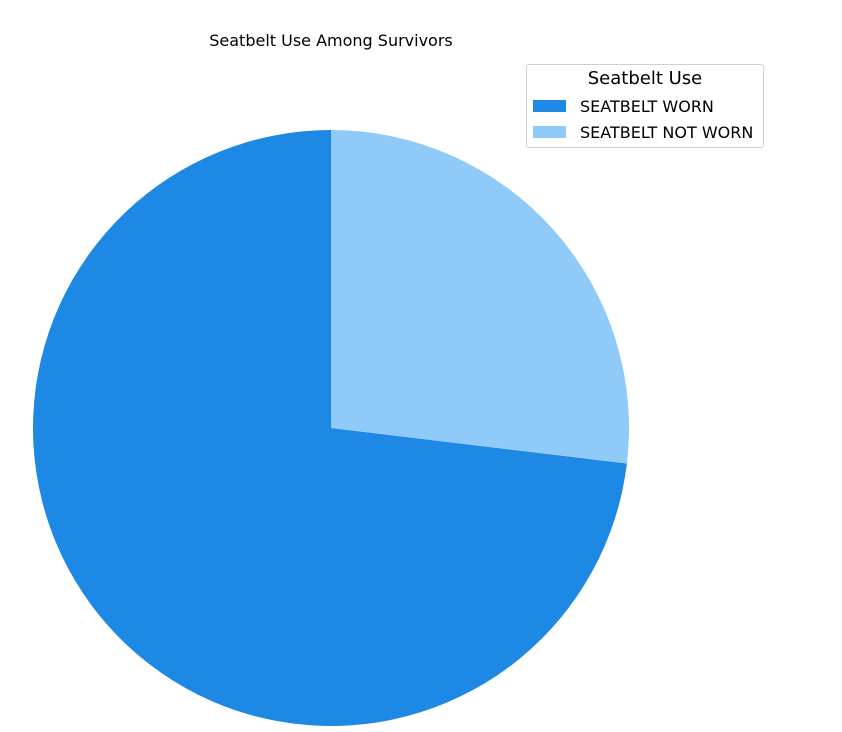 This screenshot has height=732, width=842. I want to click on legend-item-seatbelt-worn: SEATBELT WORN, so click(623, 106).